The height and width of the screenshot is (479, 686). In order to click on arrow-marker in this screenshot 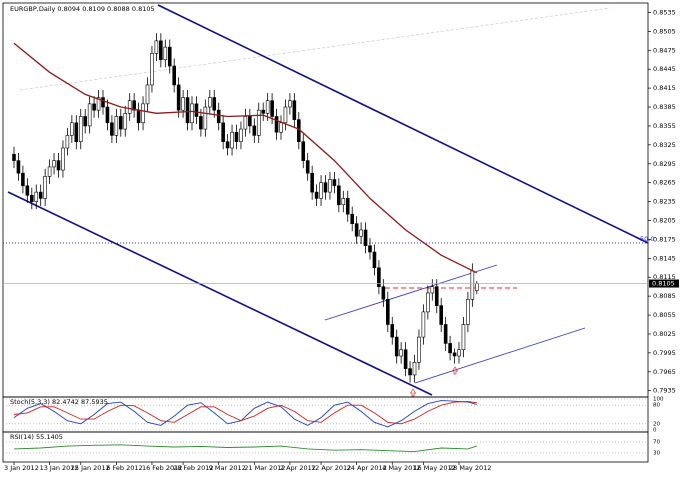, I will do `click(413, 392)`.